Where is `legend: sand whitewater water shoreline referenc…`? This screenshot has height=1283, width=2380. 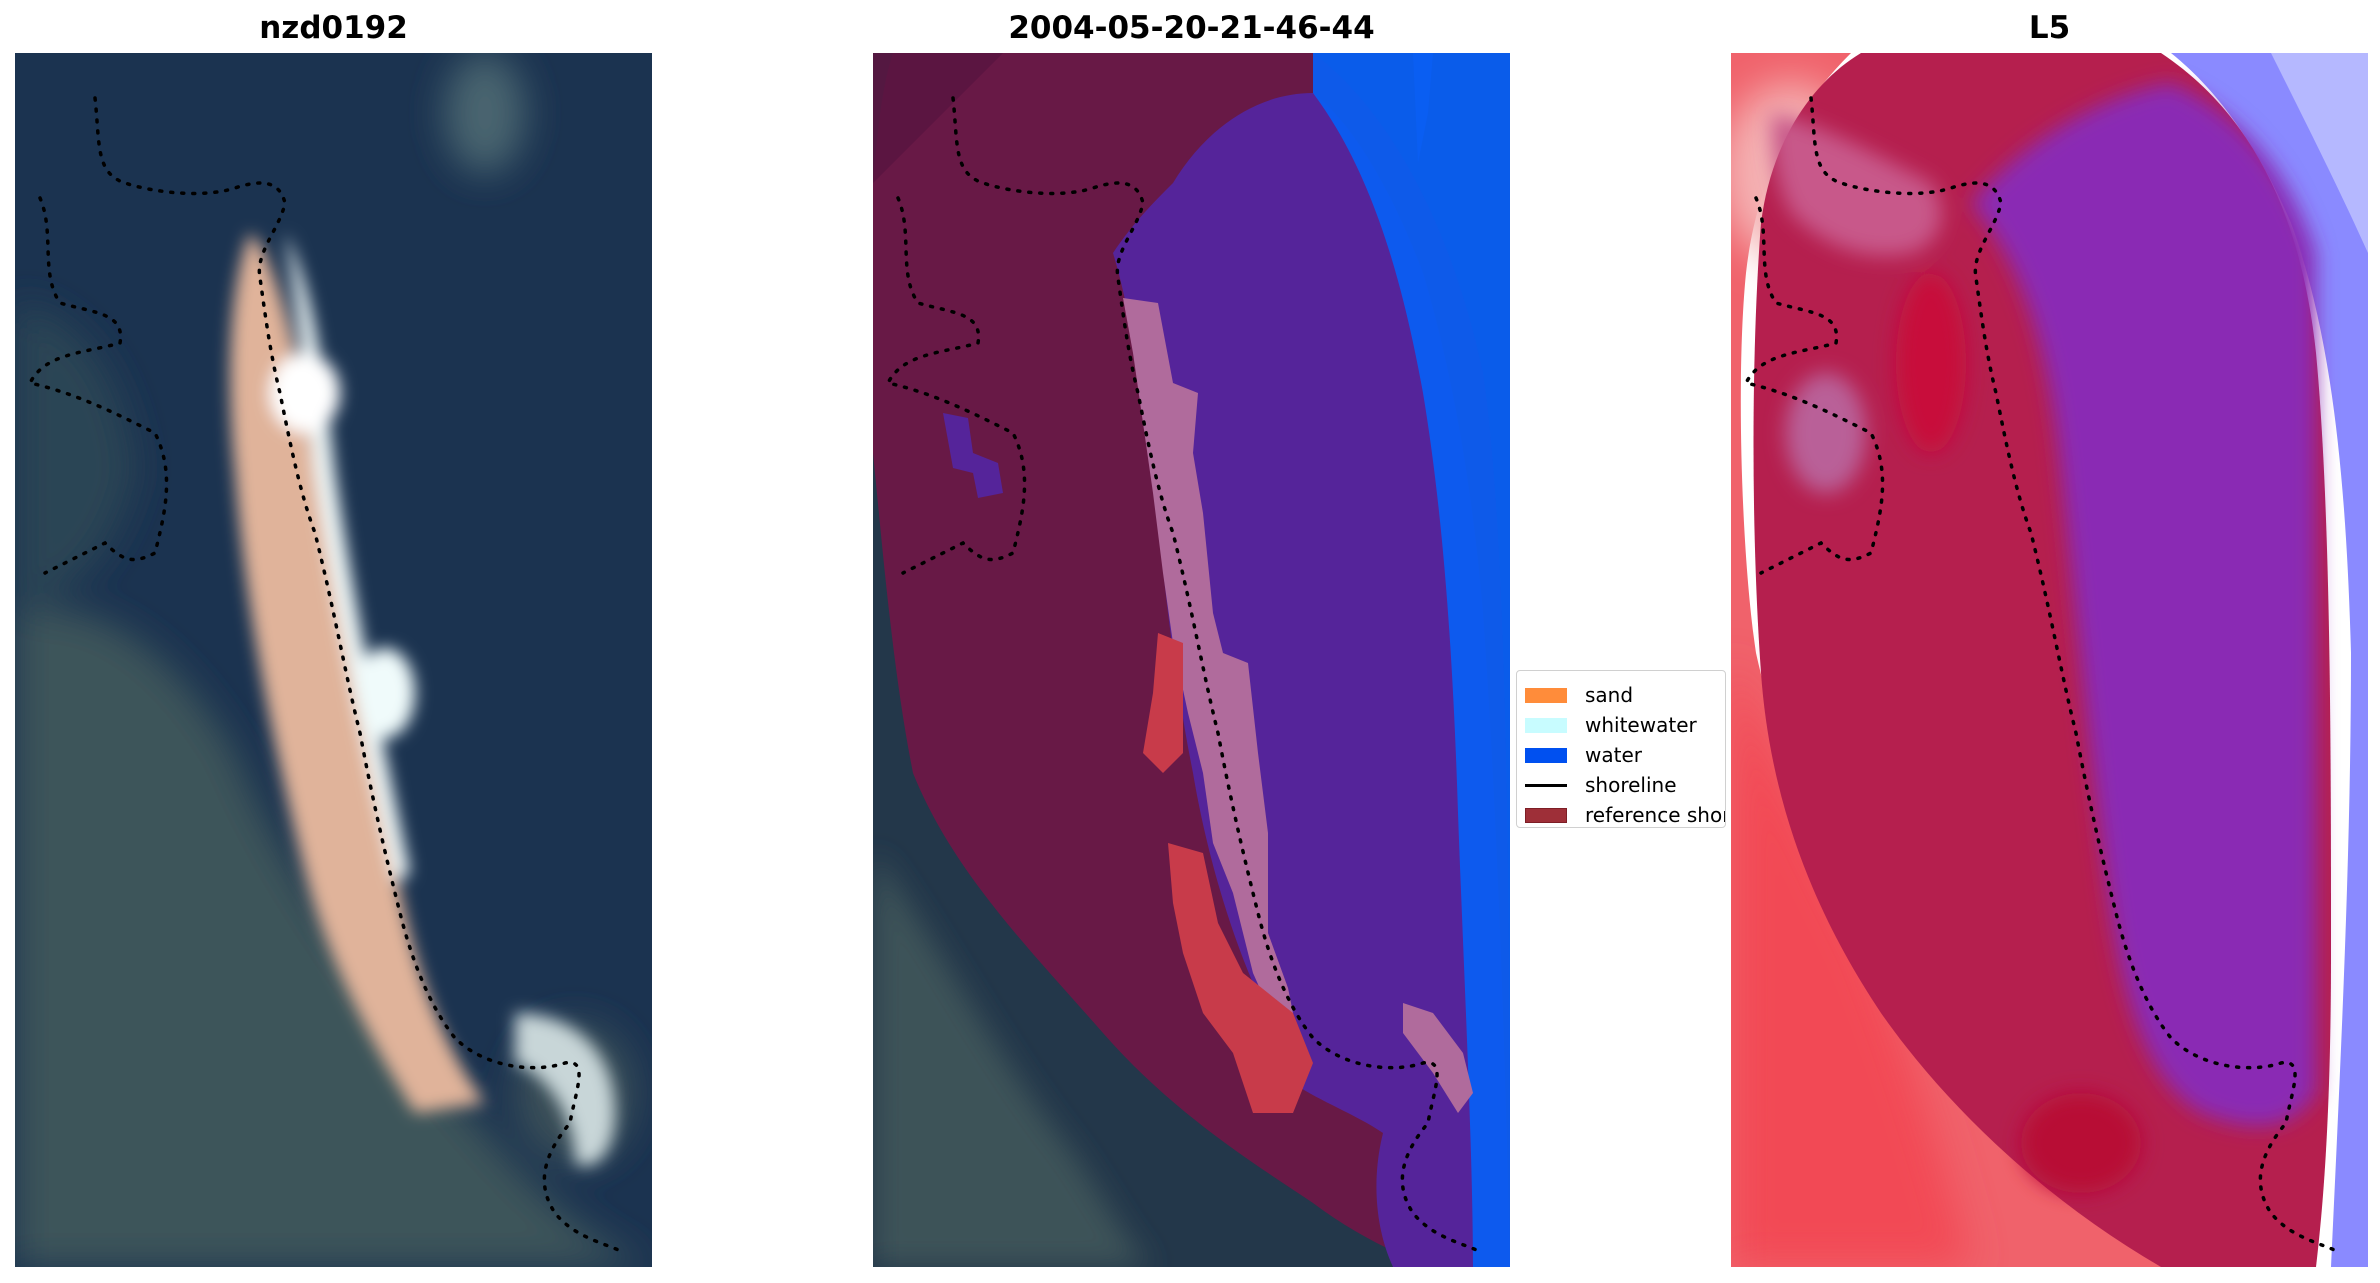
legend: sand whitewater water shoreline referenc… is located at coordinates (1621, 749).